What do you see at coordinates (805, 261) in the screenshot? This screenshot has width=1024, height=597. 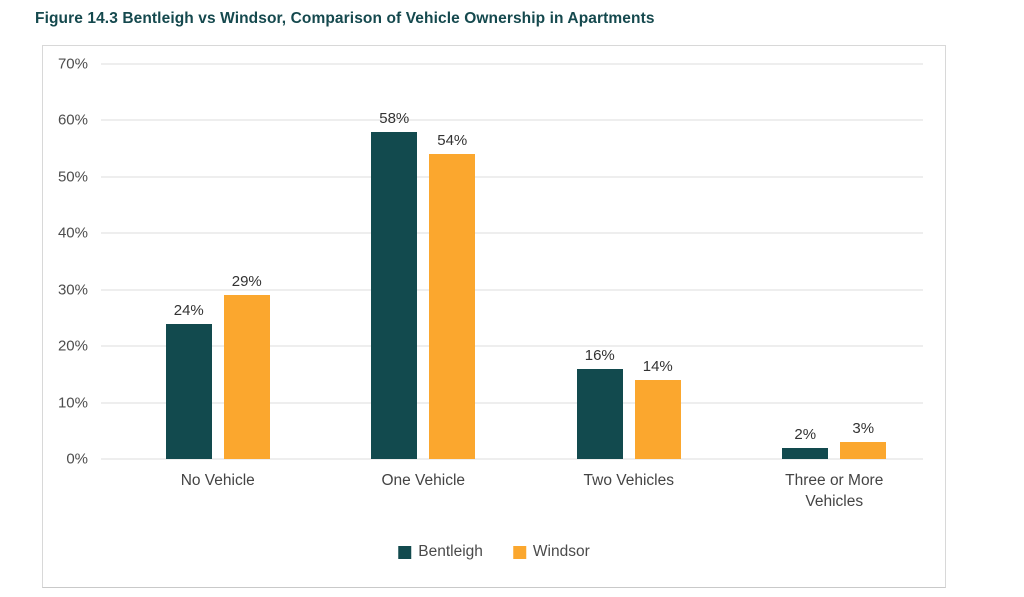 I see `bar-column-bentleigh-three-or-more-vehicles: 2%` at bounding box center [805, 261].